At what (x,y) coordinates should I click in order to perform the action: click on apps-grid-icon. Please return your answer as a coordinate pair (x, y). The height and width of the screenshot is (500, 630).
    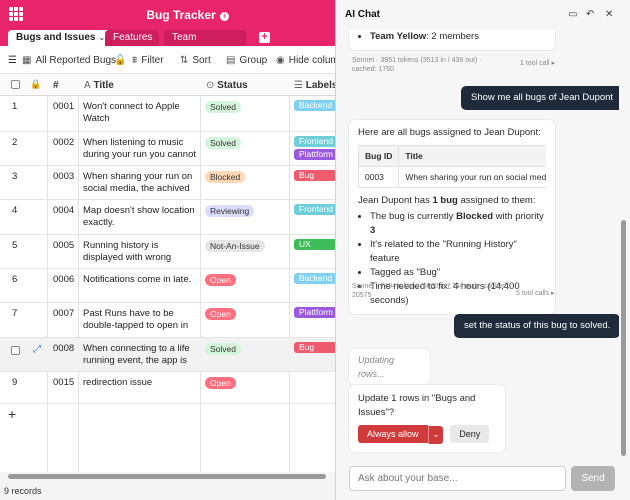
    Looking at the image, I should click on (16, 14).